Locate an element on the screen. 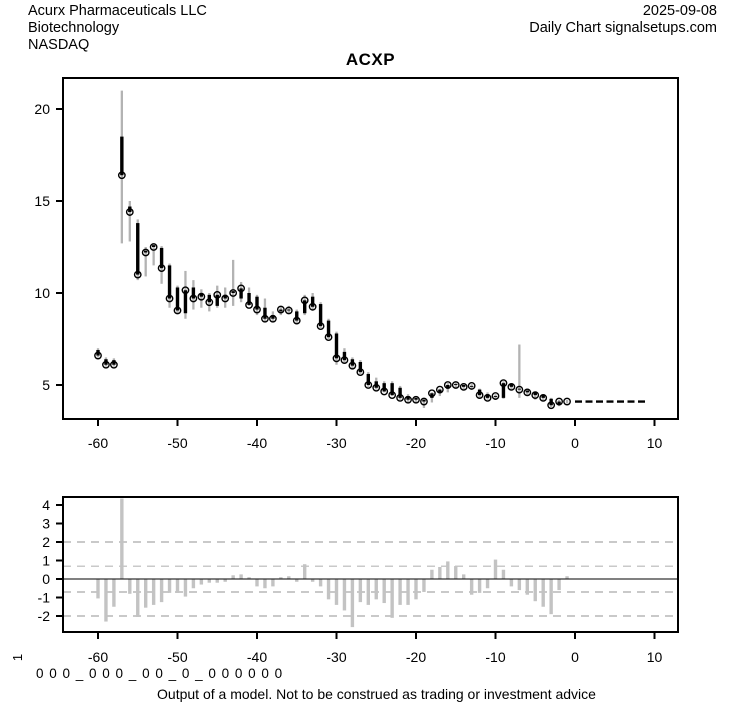 The width and height of the screenshot is (753, 708). price-x-axis: -60 -50 -40 -30 -20 -10 0 10 is located at coordinates (375, 435).